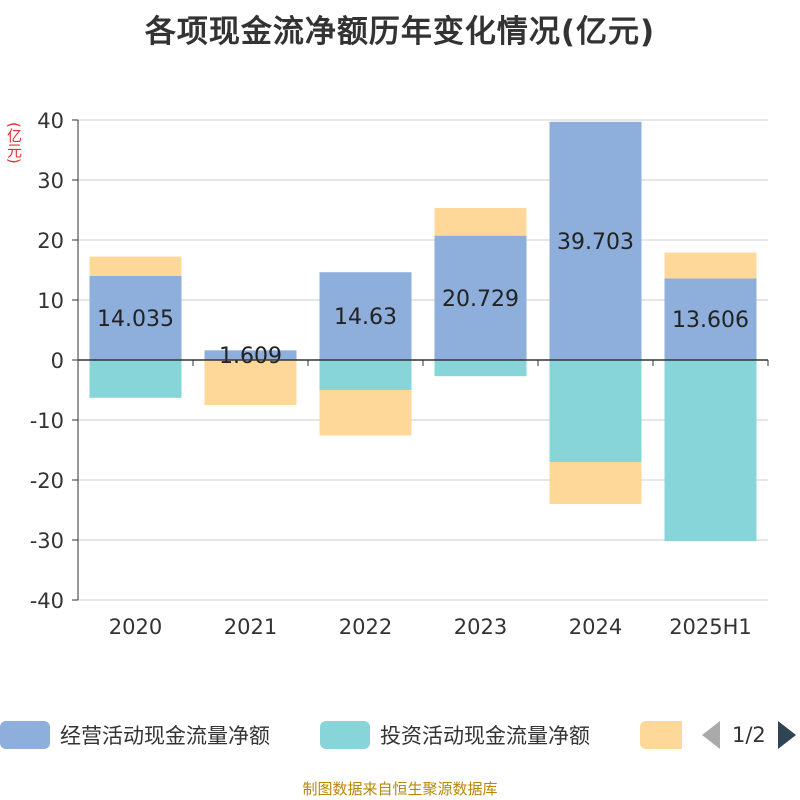  I want to click on data-label: 1.609, so click(250, 356).